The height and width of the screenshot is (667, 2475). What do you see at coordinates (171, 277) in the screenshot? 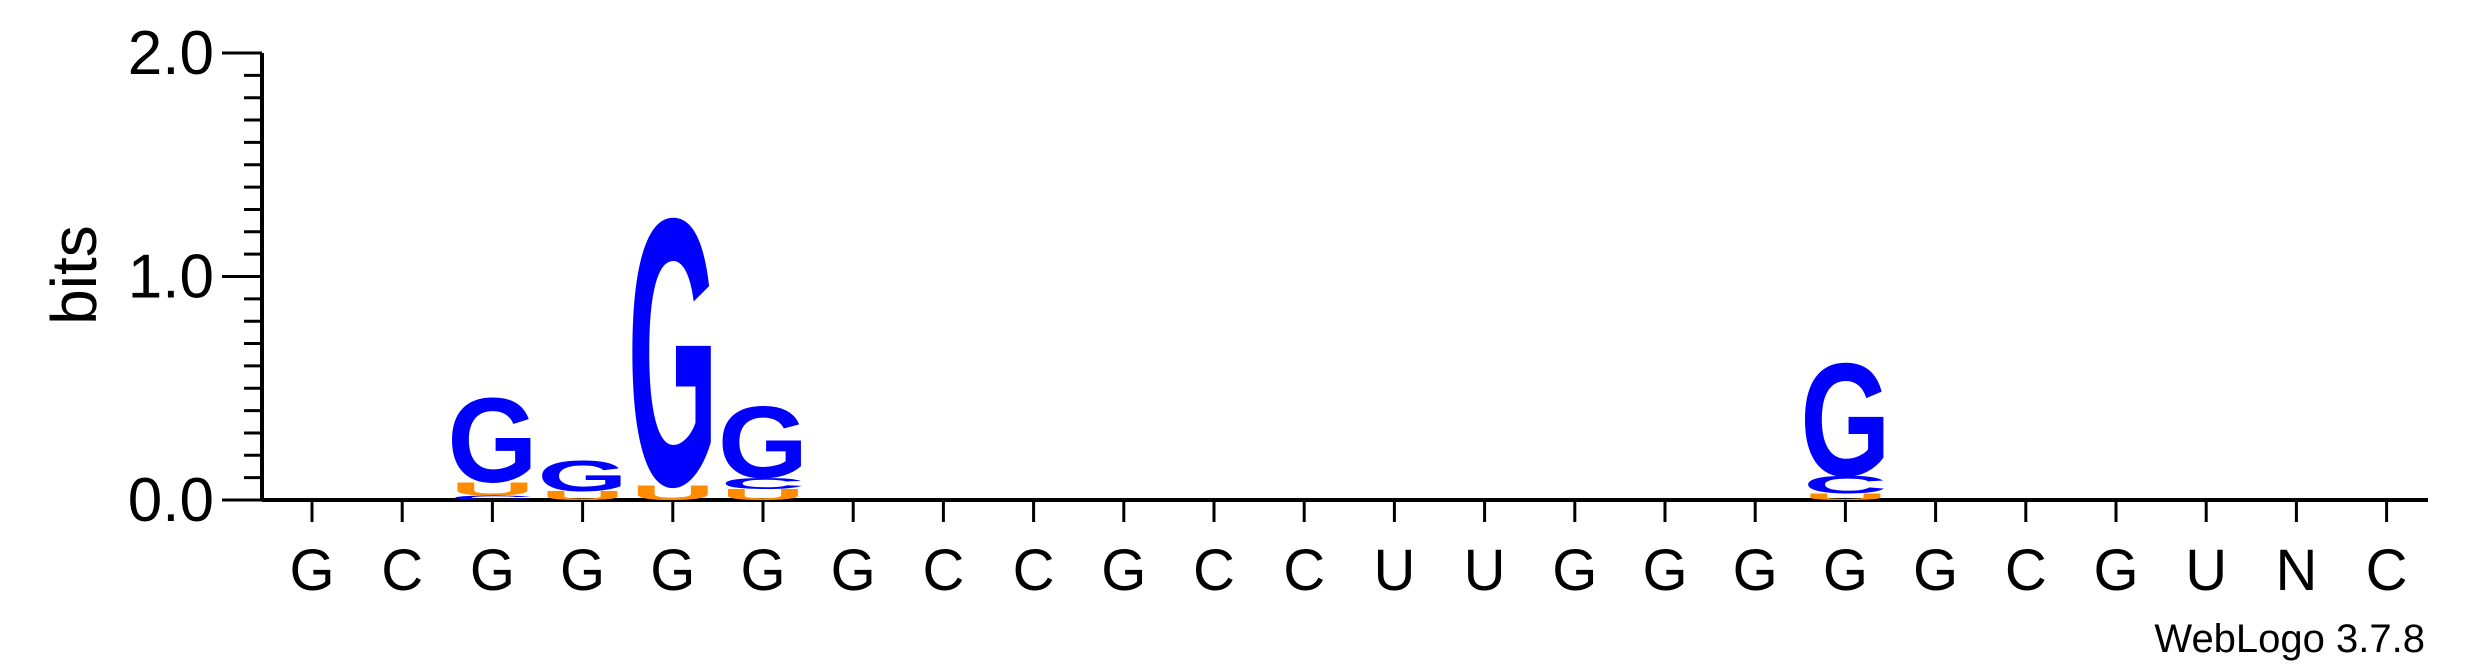
I see `y-tick-label: 1.0` at bounding box center [171, 277].